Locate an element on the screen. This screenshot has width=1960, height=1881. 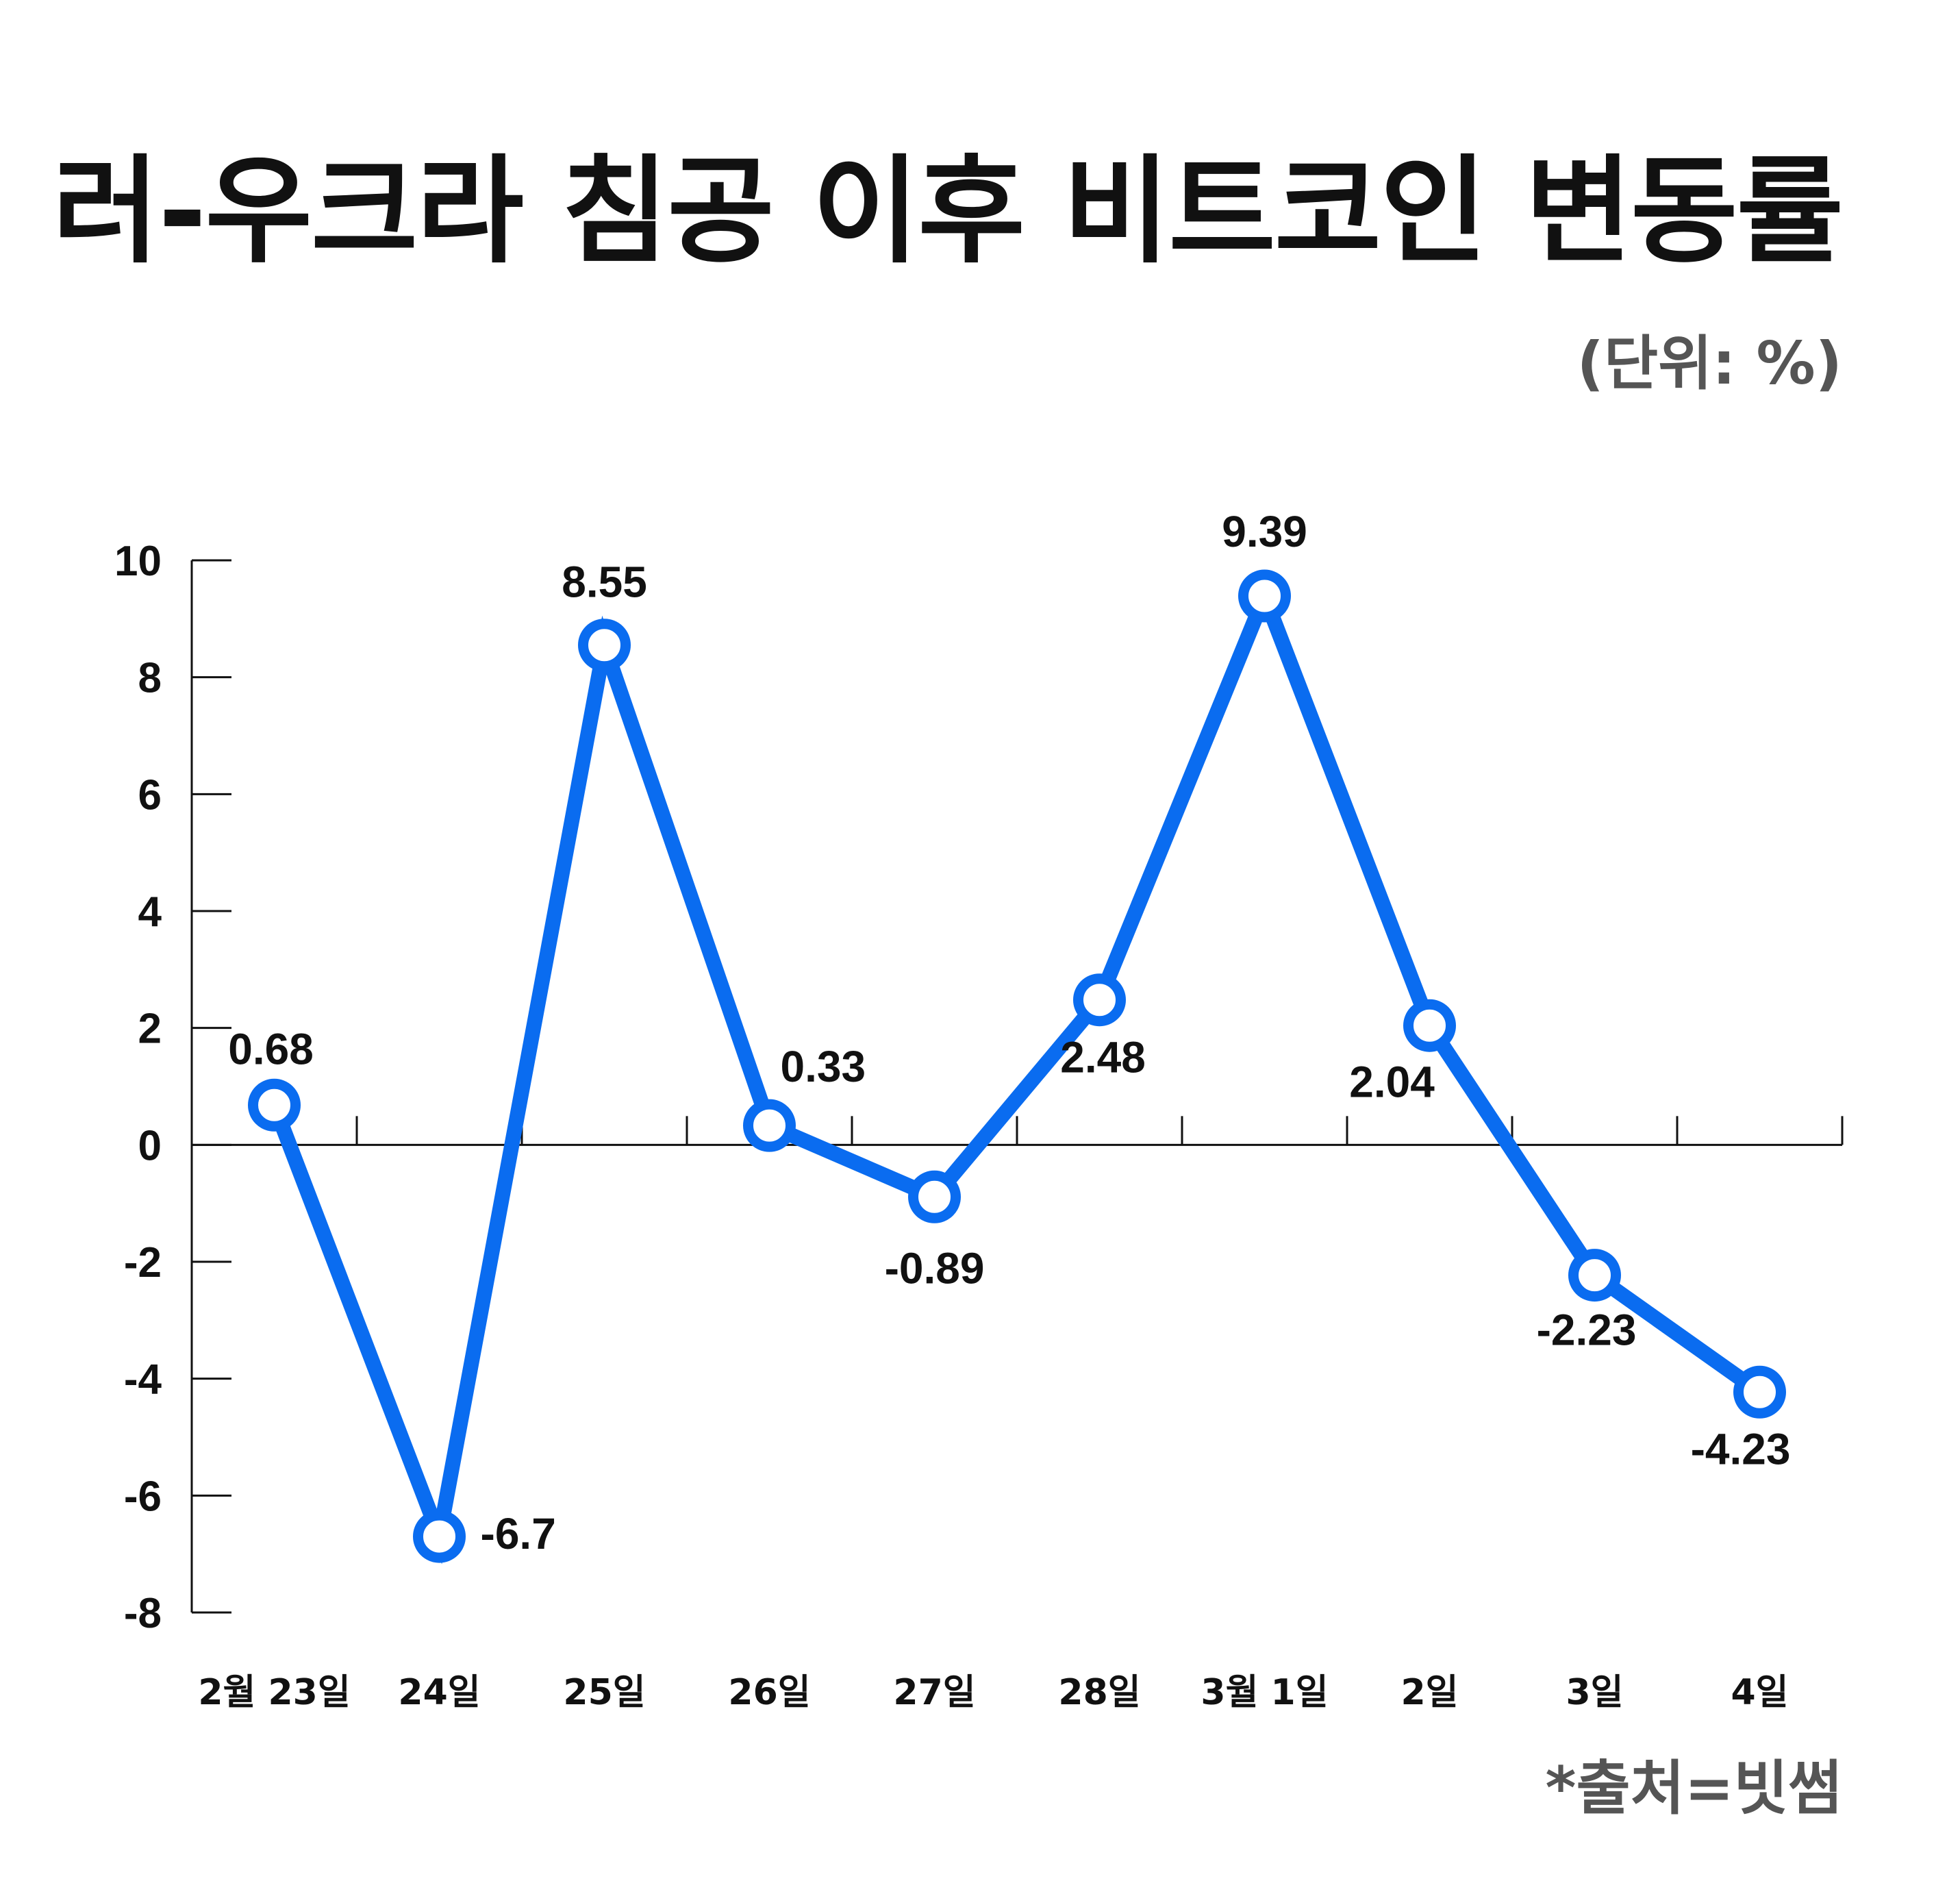
data-label: 9.39 is located at coordinates (1265, 531).